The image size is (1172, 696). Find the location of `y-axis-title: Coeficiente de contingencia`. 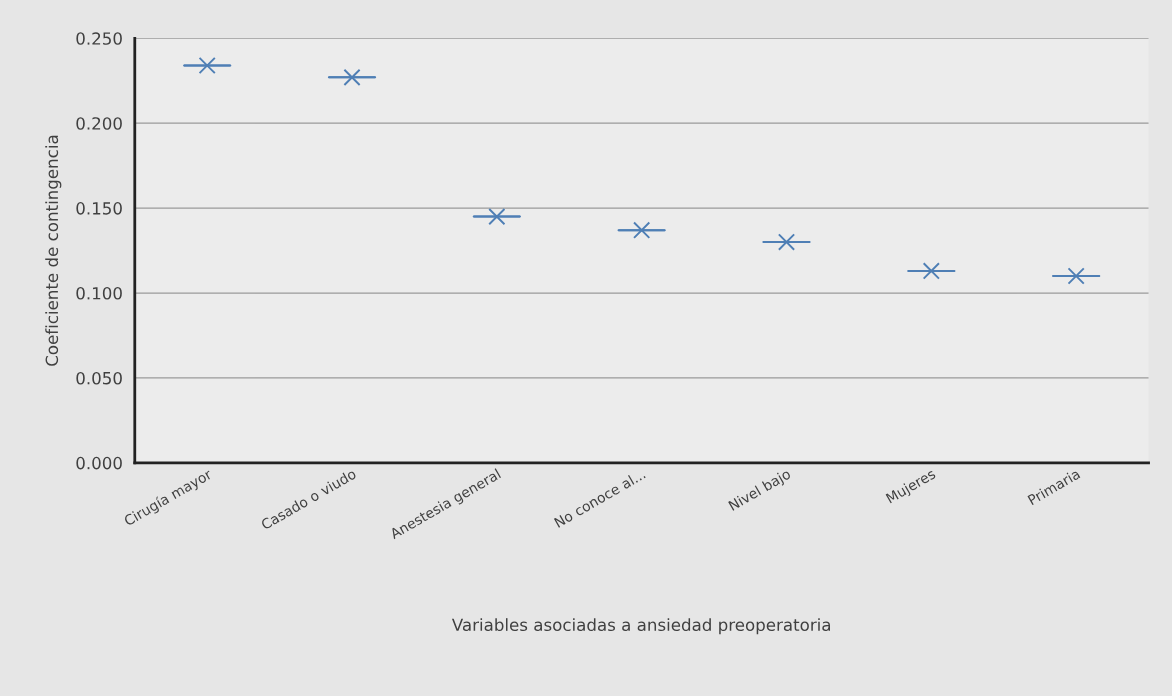

y-axis-title: Coeficiente de contingencia is located at coordinates (53, 250).